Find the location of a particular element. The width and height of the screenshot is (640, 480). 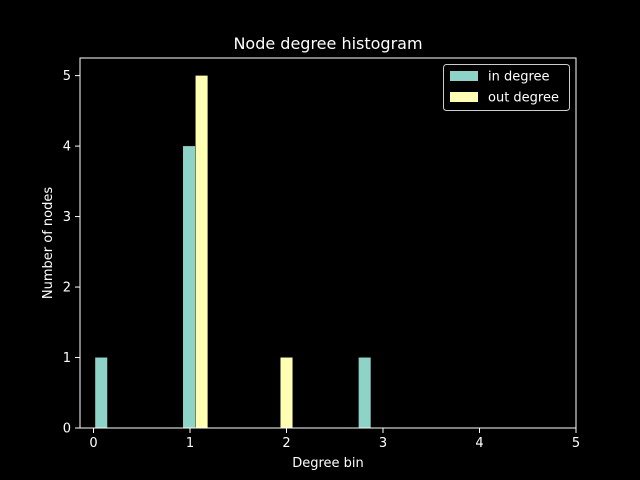

y-axis-ticks: 0 1 2 3 4 5 is located at coordinates (71, 253).